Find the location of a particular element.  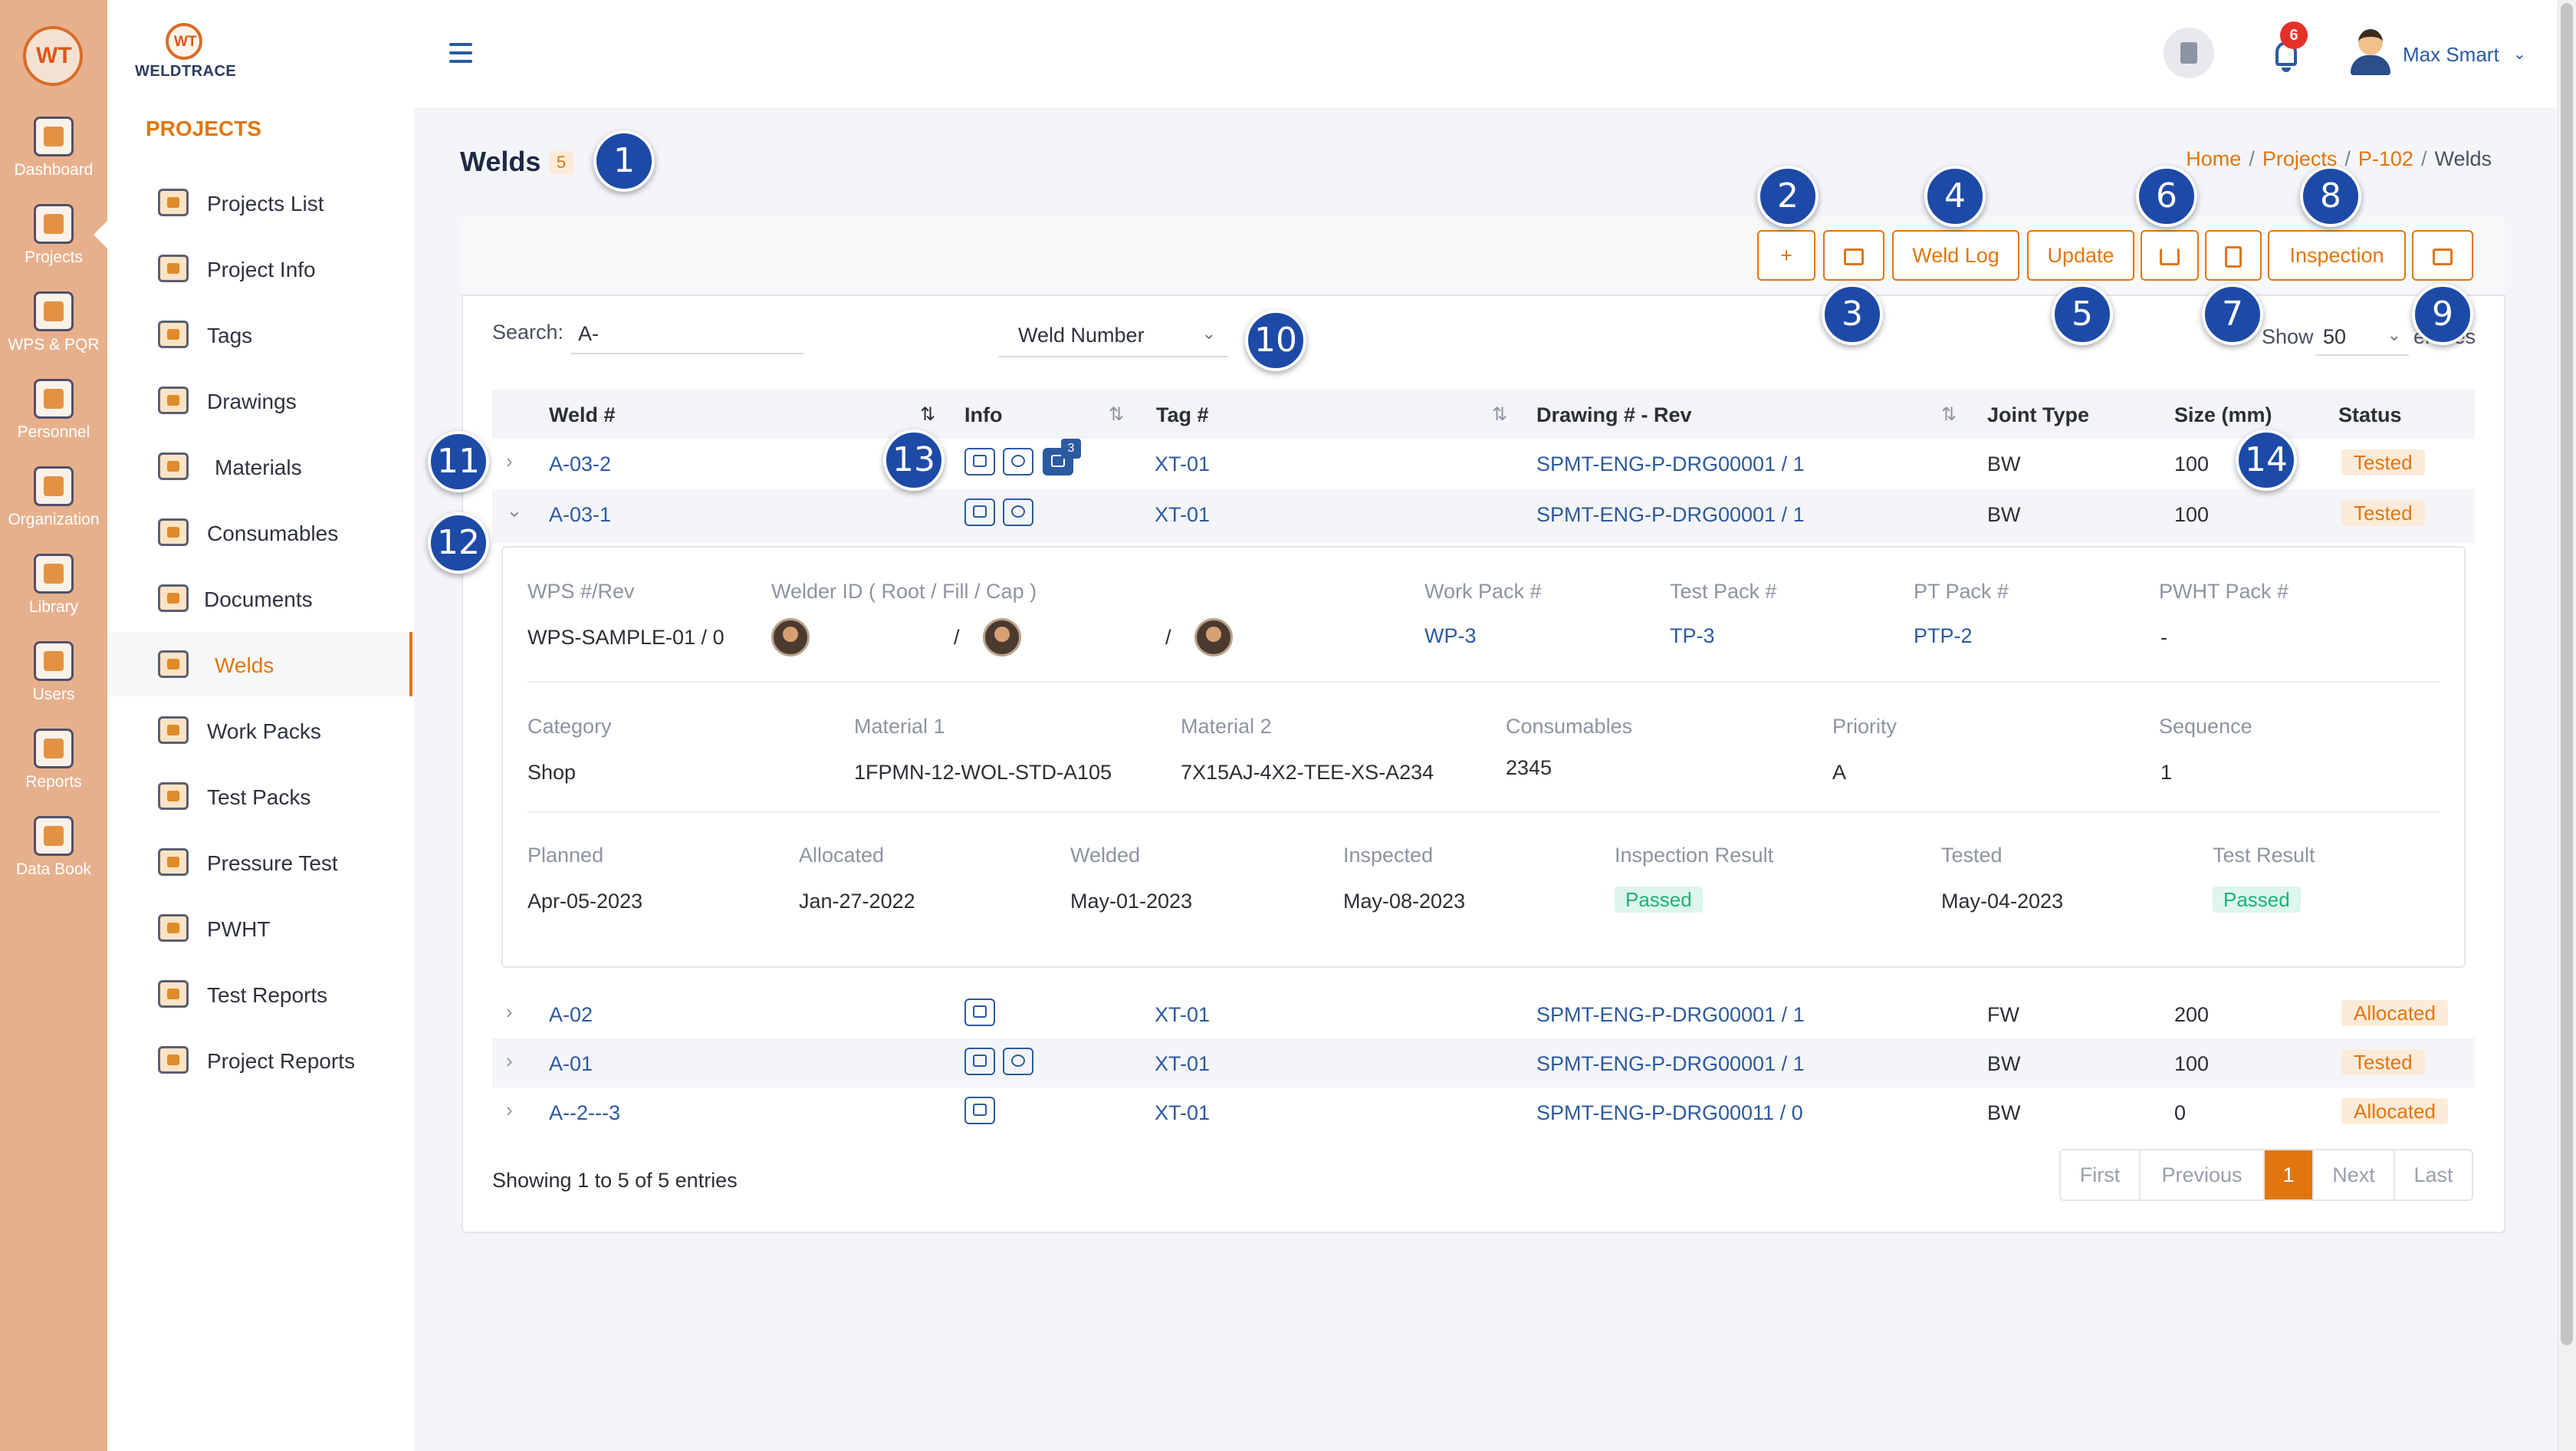

search-field-select: Weld Number ⌄ is located at coordinates (1113, 335).